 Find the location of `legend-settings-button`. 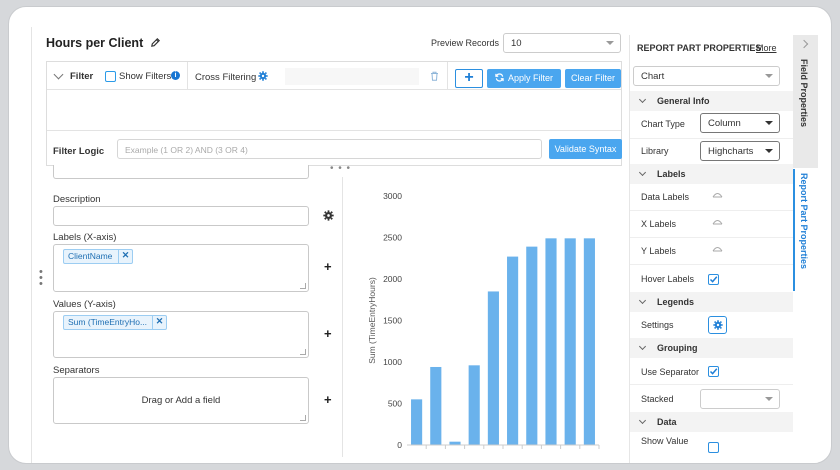

legend-settings-button is located at coordinates (717, 325).